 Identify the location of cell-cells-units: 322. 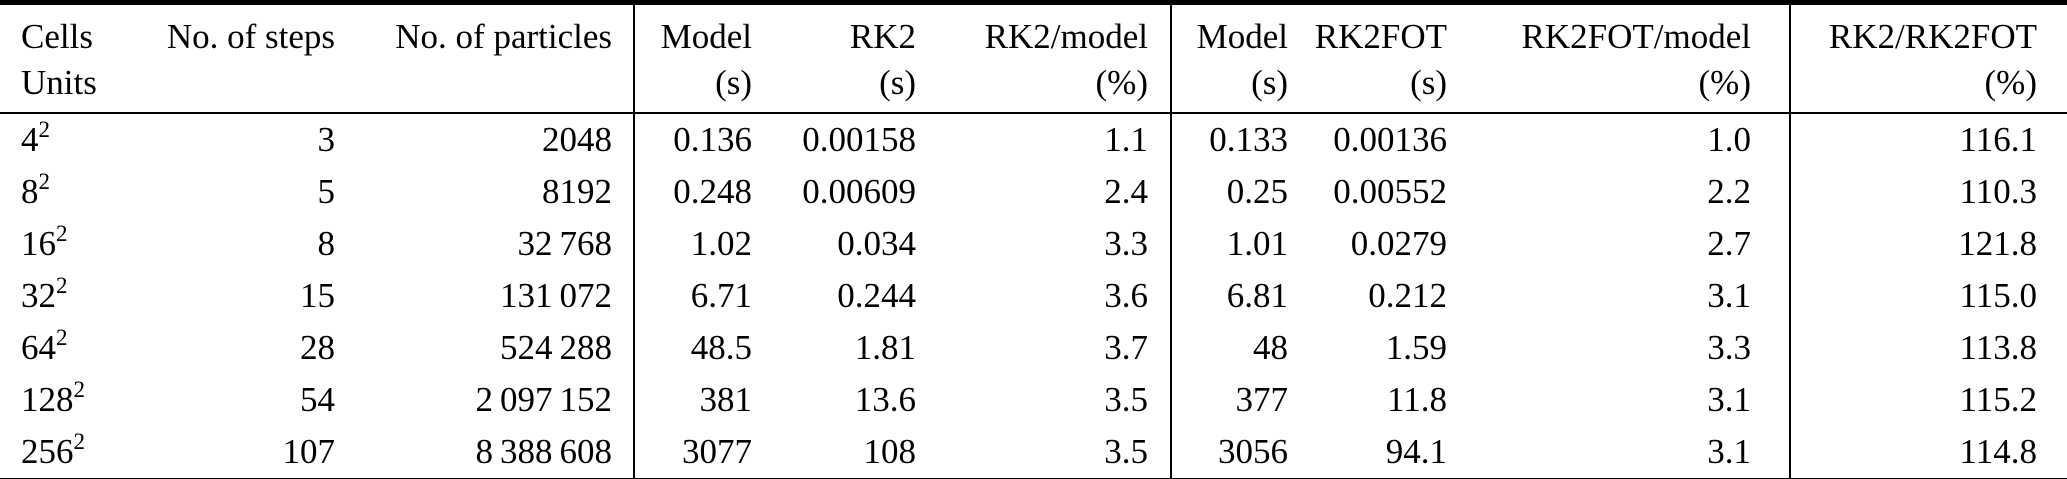
(67, 296).